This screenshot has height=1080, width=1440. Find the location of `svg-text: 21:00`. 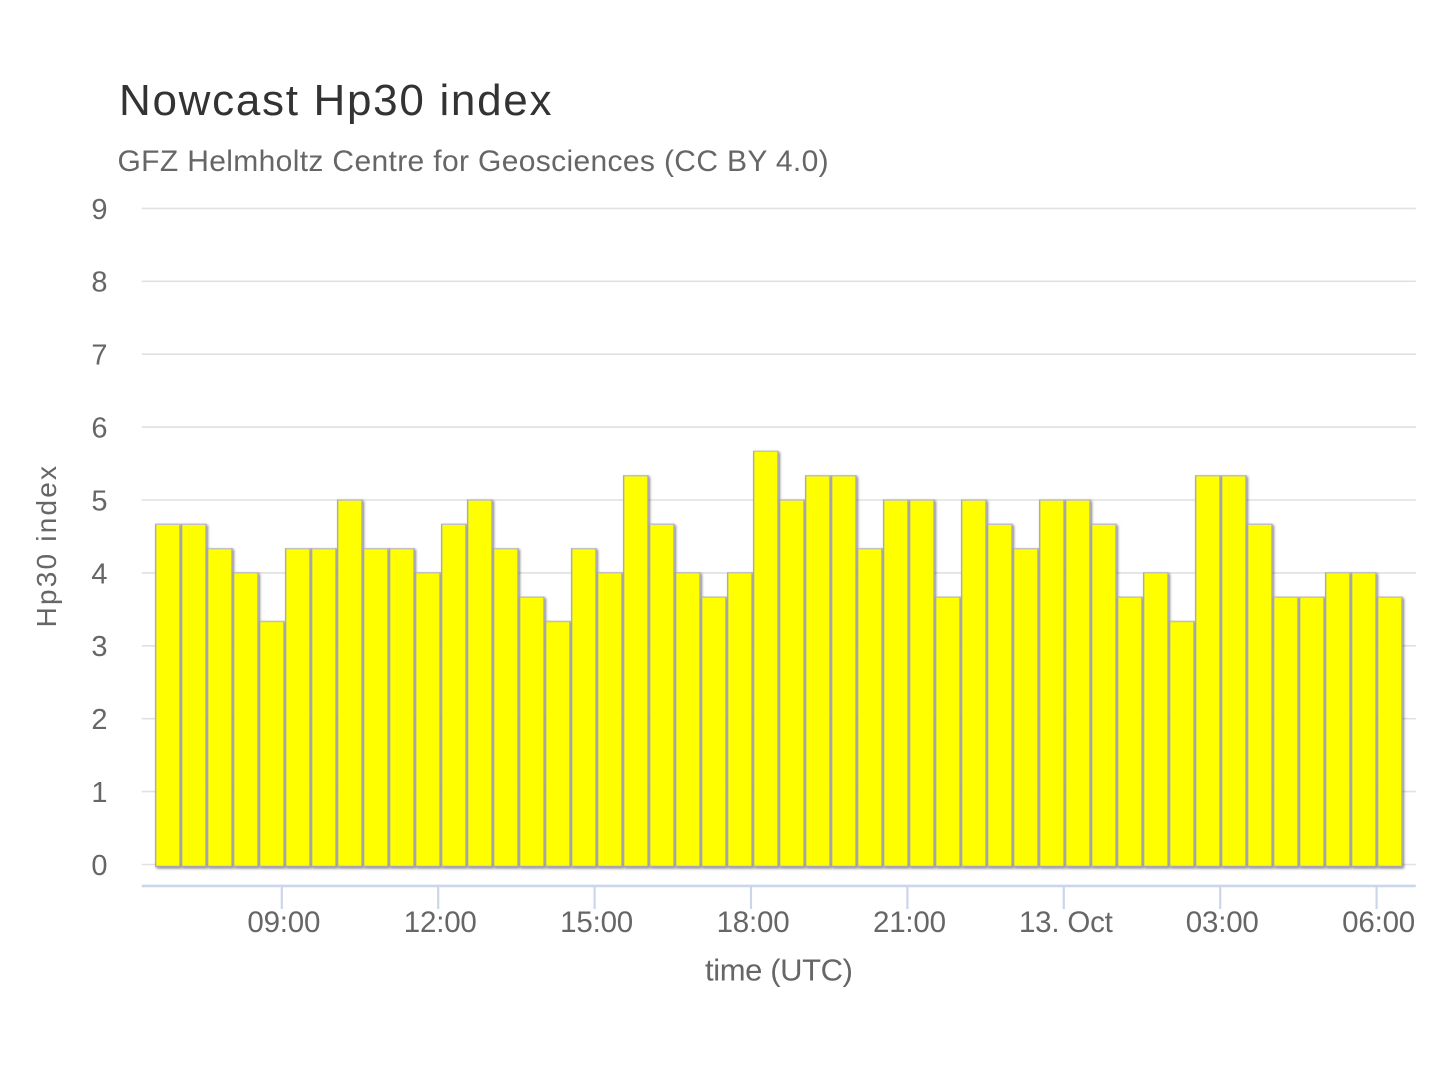

svg-text: 21:00 is located at coordinates (909, 922).